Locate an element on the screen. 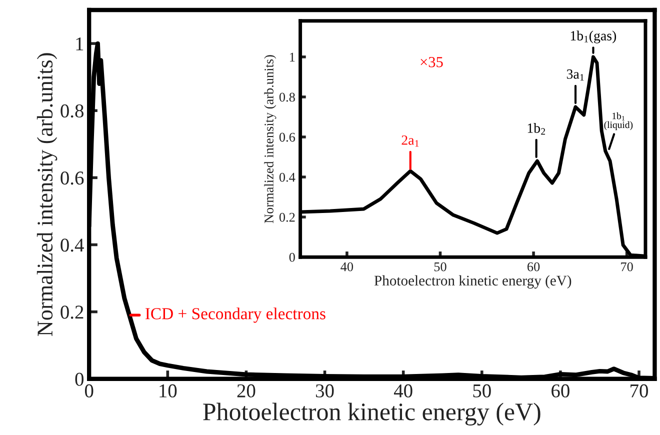 This screenshot has height=435, width=660. annotation: 1b$_{1}$(gas) is located at coordinates (593, 37).